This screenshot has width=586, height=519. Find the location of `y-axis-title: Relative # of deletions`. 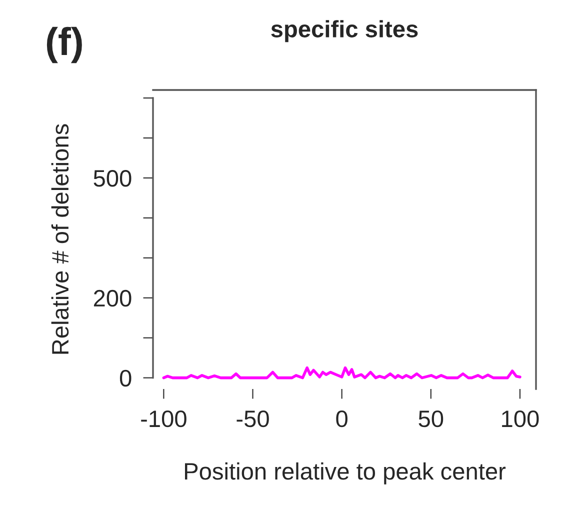

y-axis-title: Relative # of deletions is located at coordinates (60, 239).